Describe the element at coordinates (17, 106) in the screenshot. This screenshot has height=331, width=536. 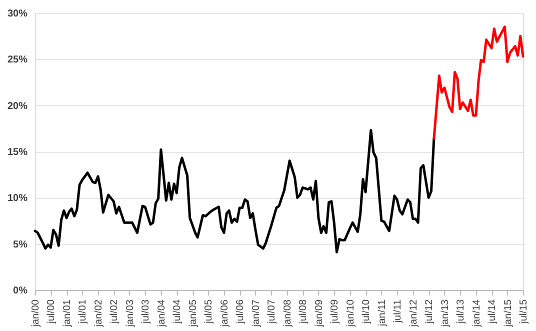
I see `y-tick-label: 20%` at that location.